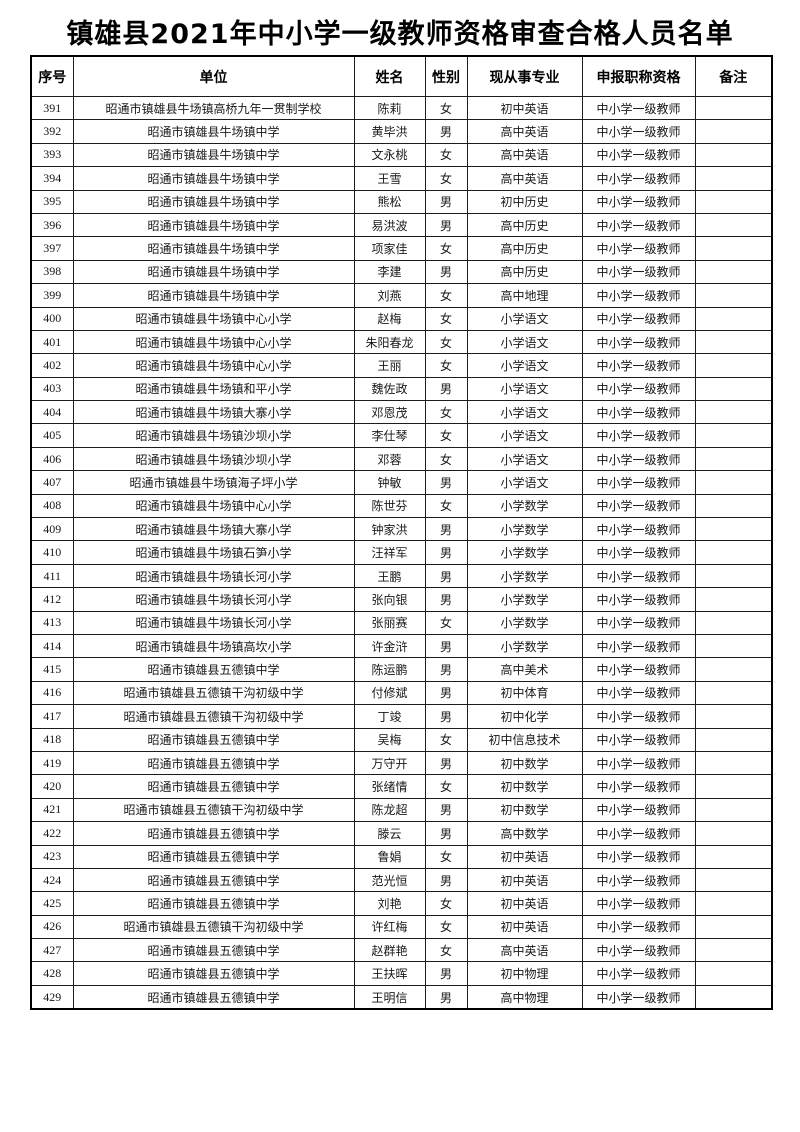 This screenshot has height=1132, width=800. What do you see at coordinates (389, 880) in the screenshot?
I see `cell-name: 范光恒` at bounding box center [389, 880].